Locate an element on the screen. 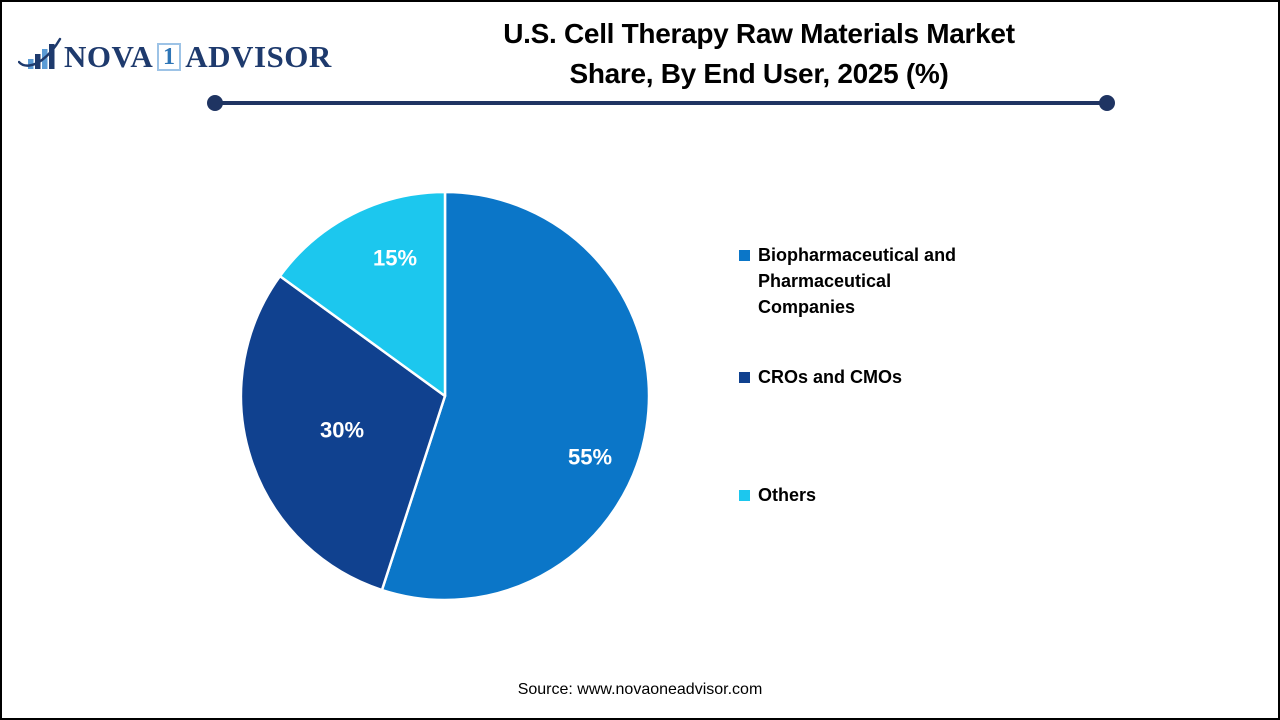 This screenshot has height=720, width=1280. source-text: Source: www.novaoneadvisor.com is located at coordinates (640, 689).